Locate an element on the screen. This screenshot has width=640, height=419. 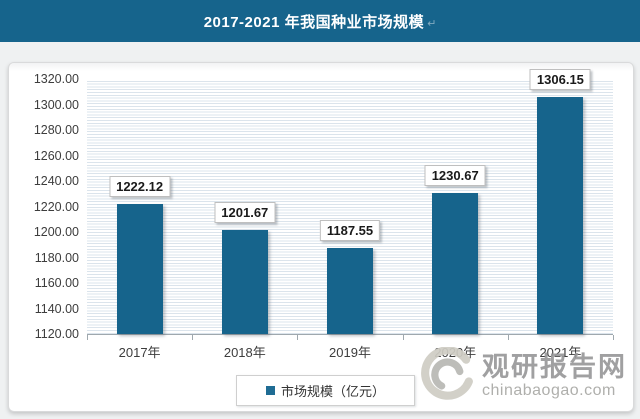
x-category-label: 2018年 is located at coordinates (244, 352).